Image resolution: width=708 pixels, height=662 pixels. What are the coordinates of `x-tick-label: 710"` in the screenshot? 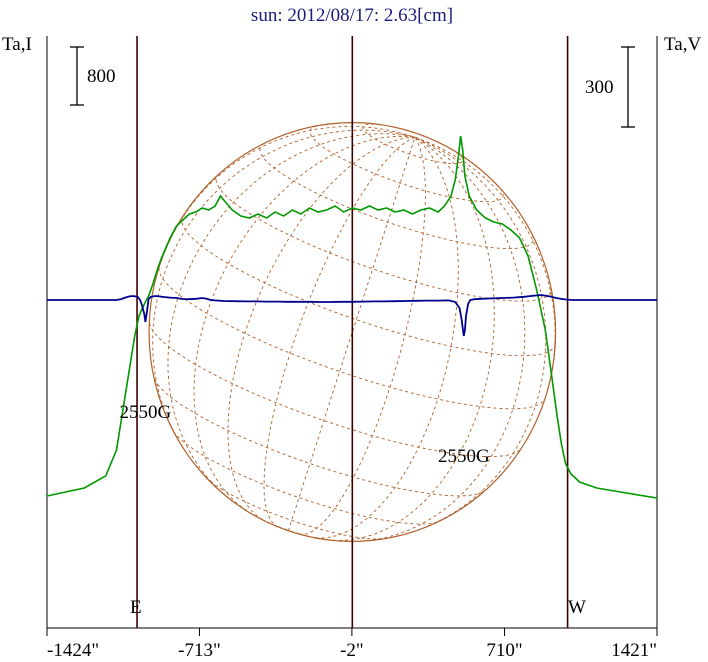 It's located at (504, 650).